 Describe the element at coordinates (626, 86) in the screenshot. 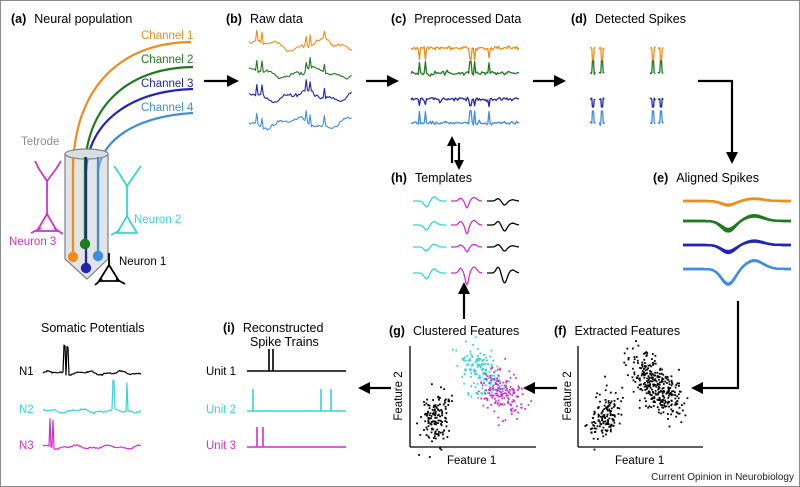

I see `panel-d-detected-spikes` at that location.